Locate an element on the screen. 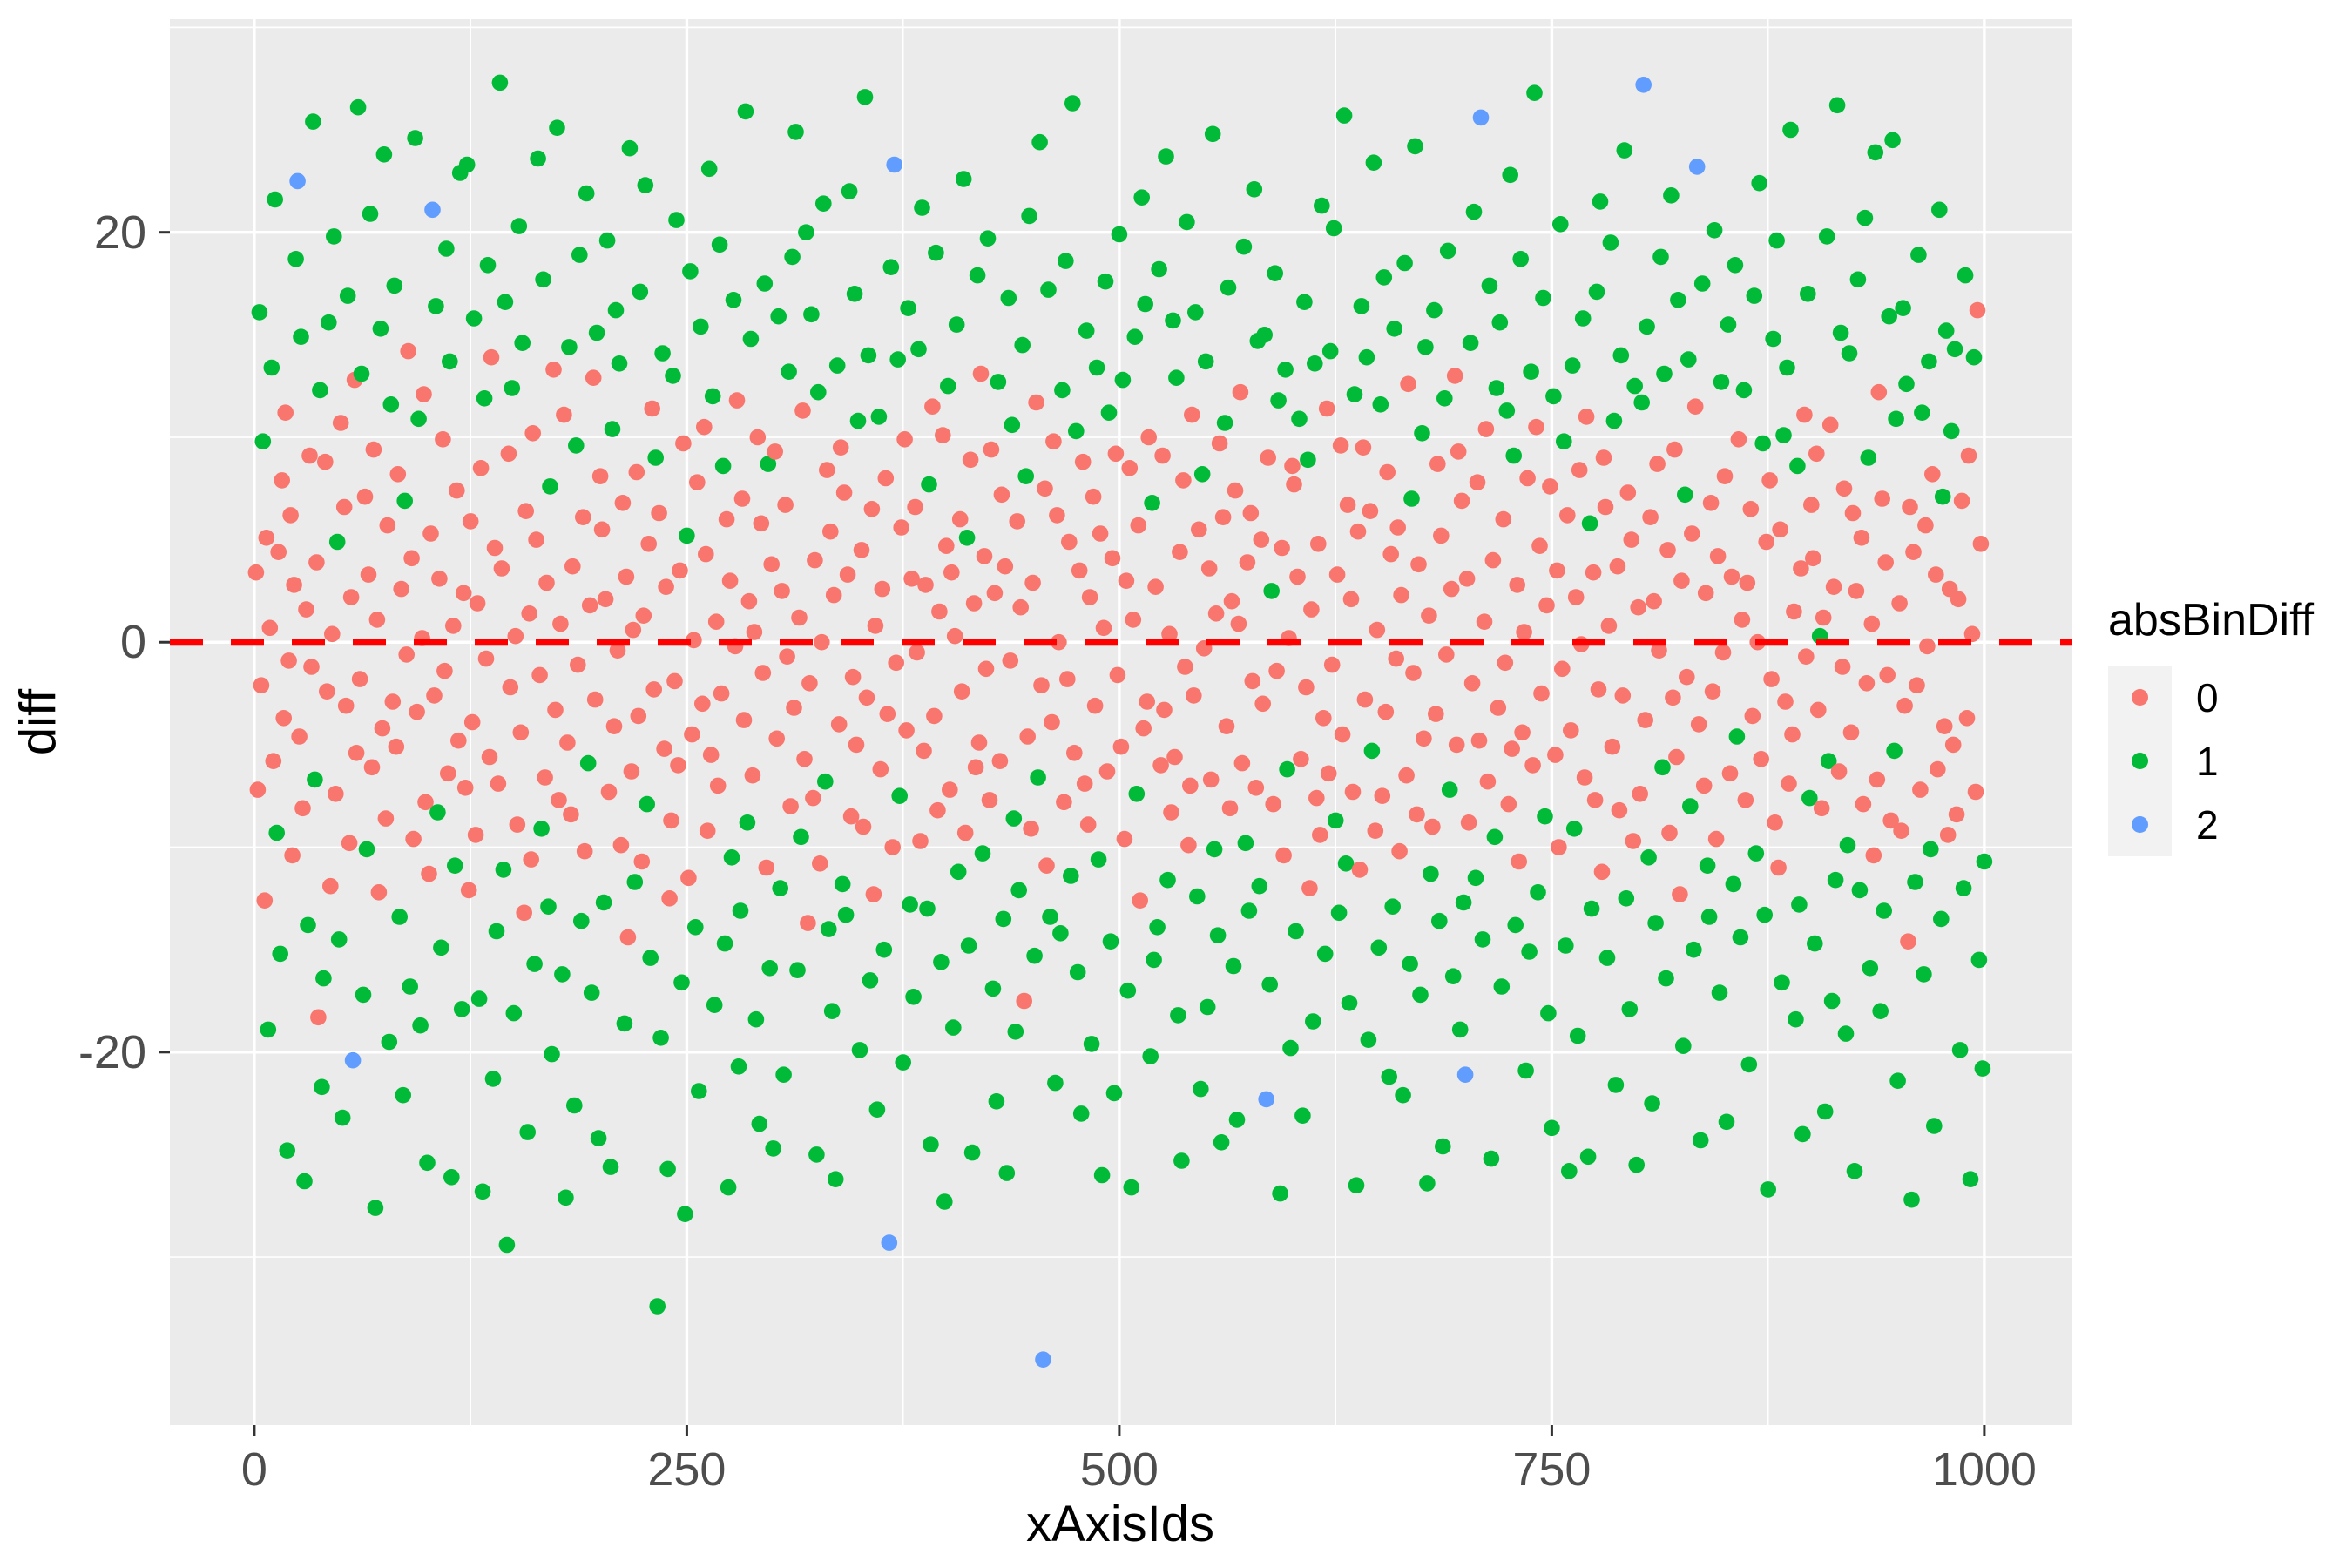  legend-dot-red-icon is located at coordinates (2140, 697).